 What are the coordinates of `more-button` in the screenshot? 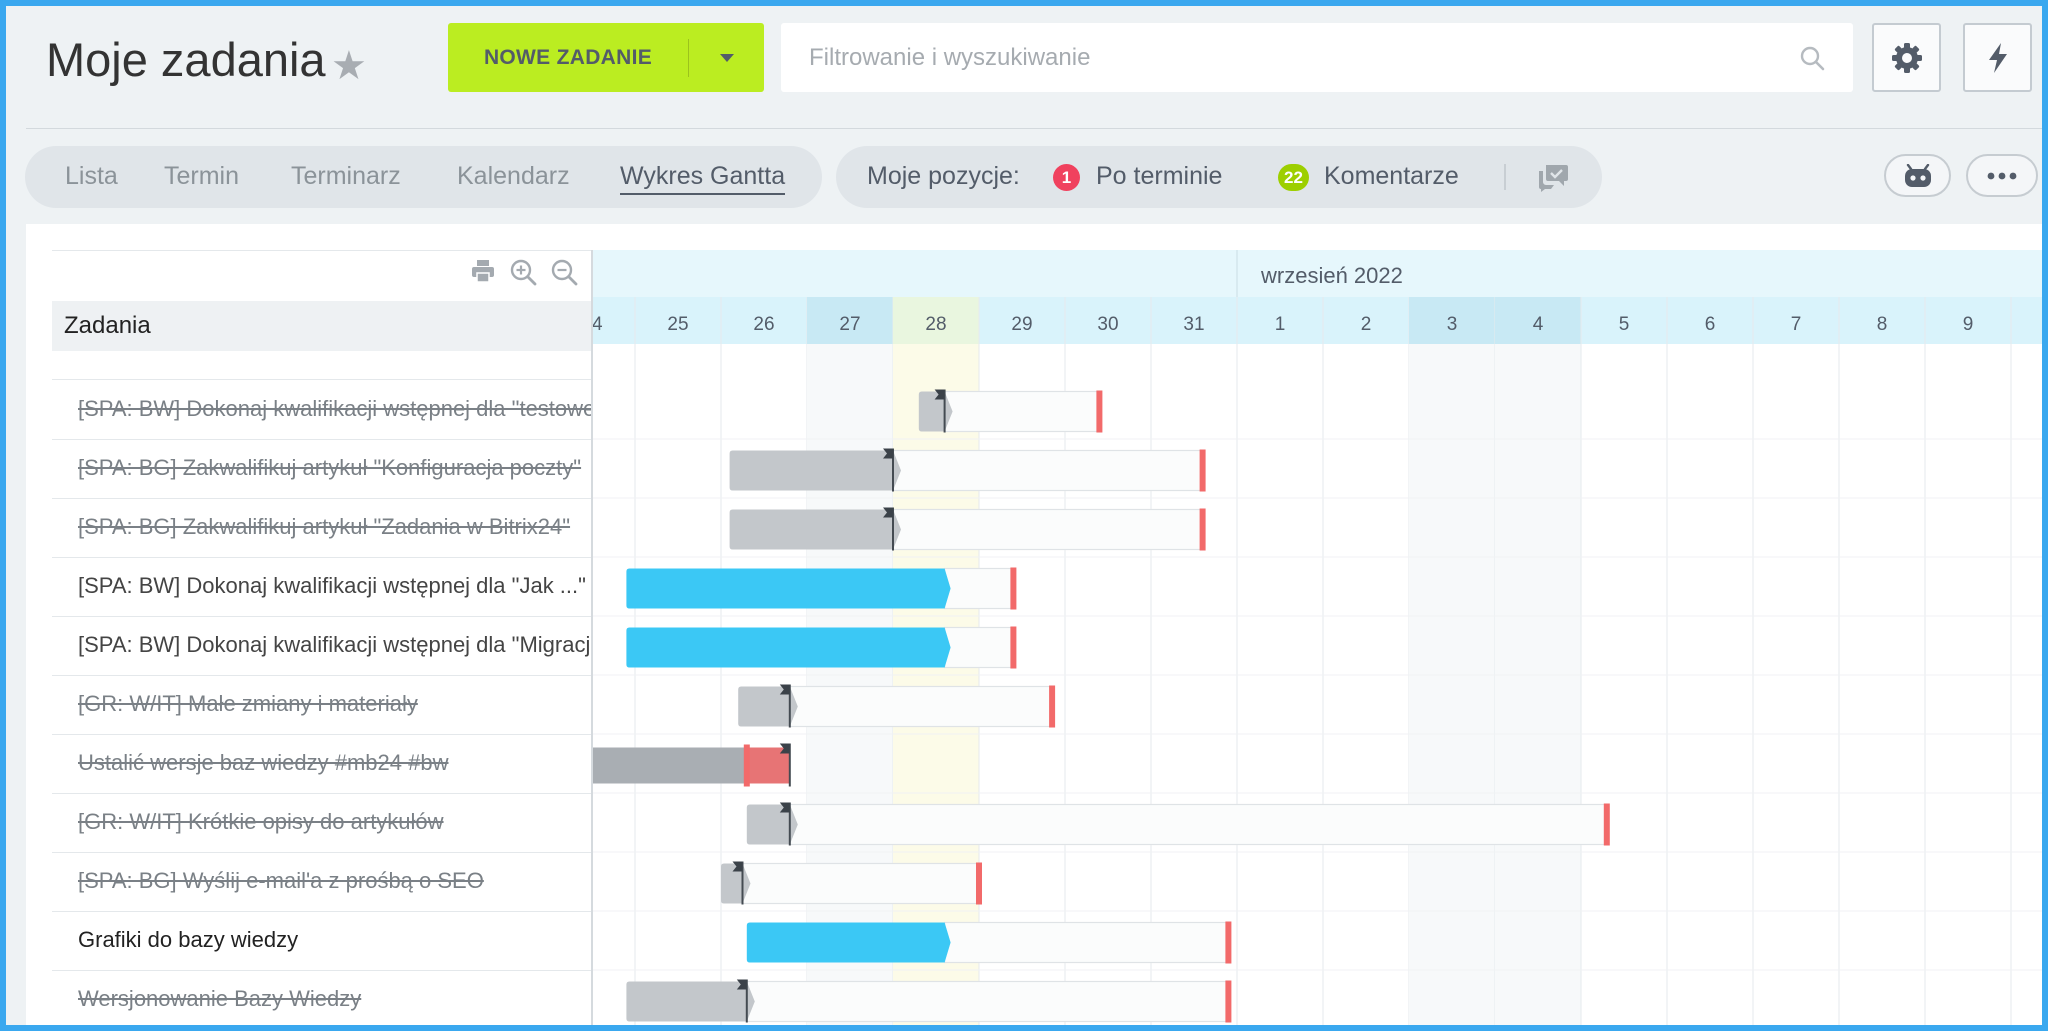 It's located at (2002, 175).